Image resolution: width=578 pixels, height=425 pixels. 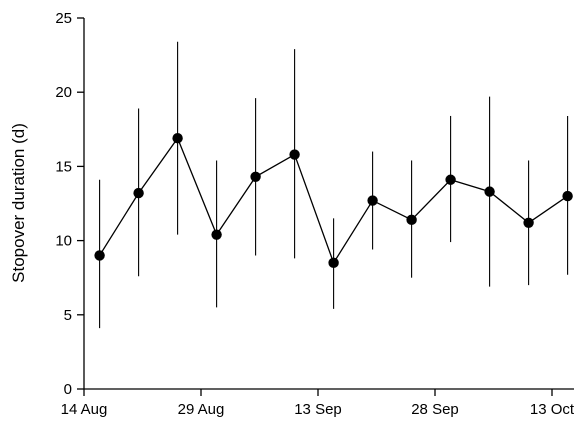 I want to click on x-tick-label: 14 Aug, so click(x=84, y=409).